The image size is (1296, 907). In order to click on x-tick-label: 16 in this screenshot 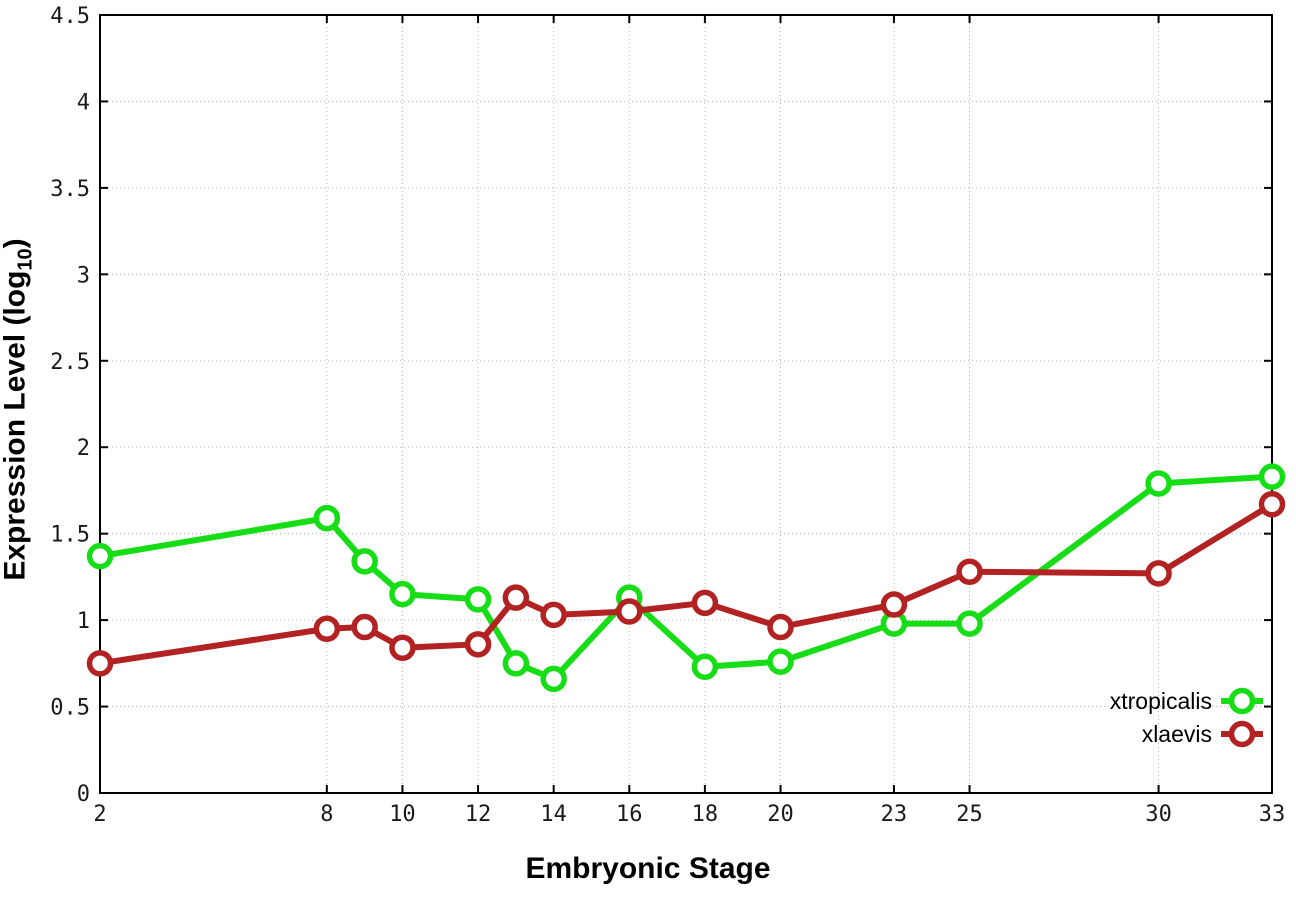, I will do `click(629, 814)`.